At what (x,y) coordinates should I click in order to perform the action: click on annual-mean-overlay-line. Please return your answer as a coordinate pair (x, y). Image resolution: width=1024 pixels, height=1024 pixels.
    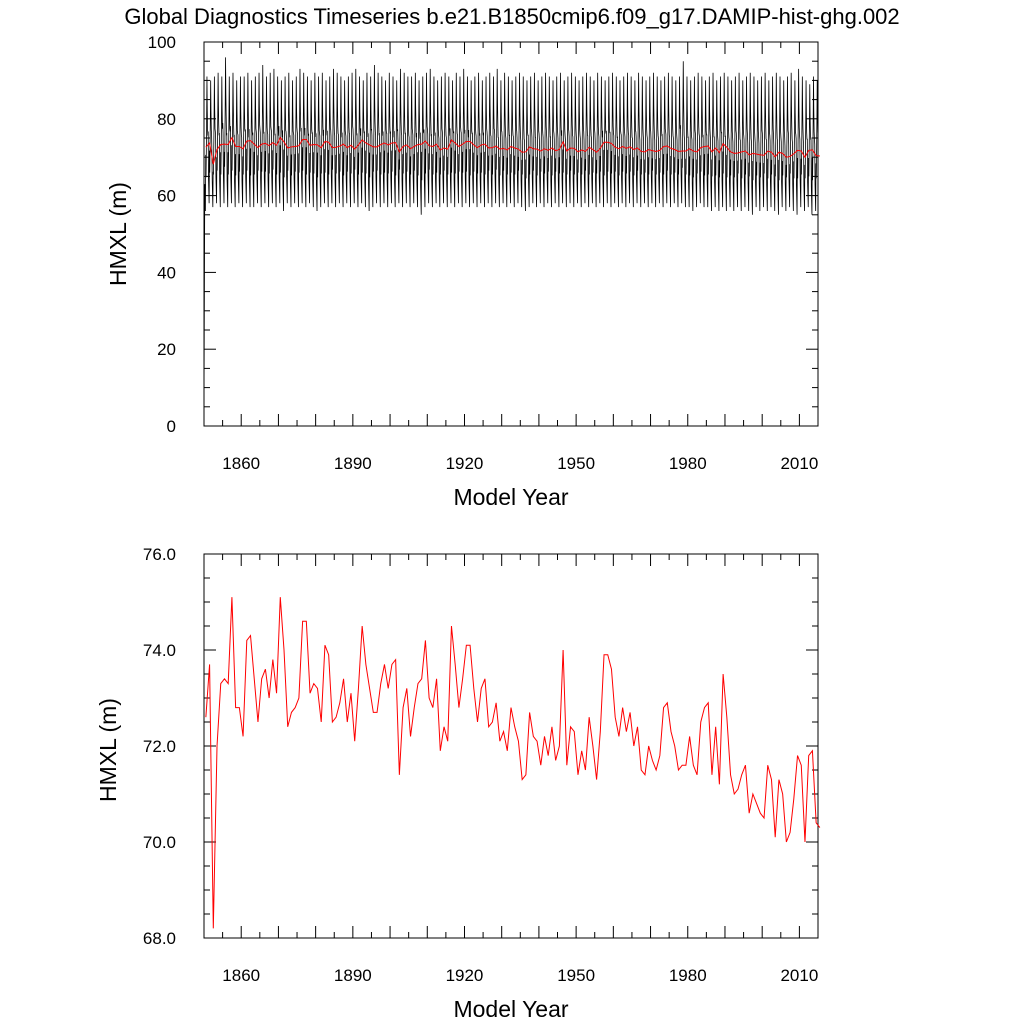
    Looking at the image, I should click on (512, 150).